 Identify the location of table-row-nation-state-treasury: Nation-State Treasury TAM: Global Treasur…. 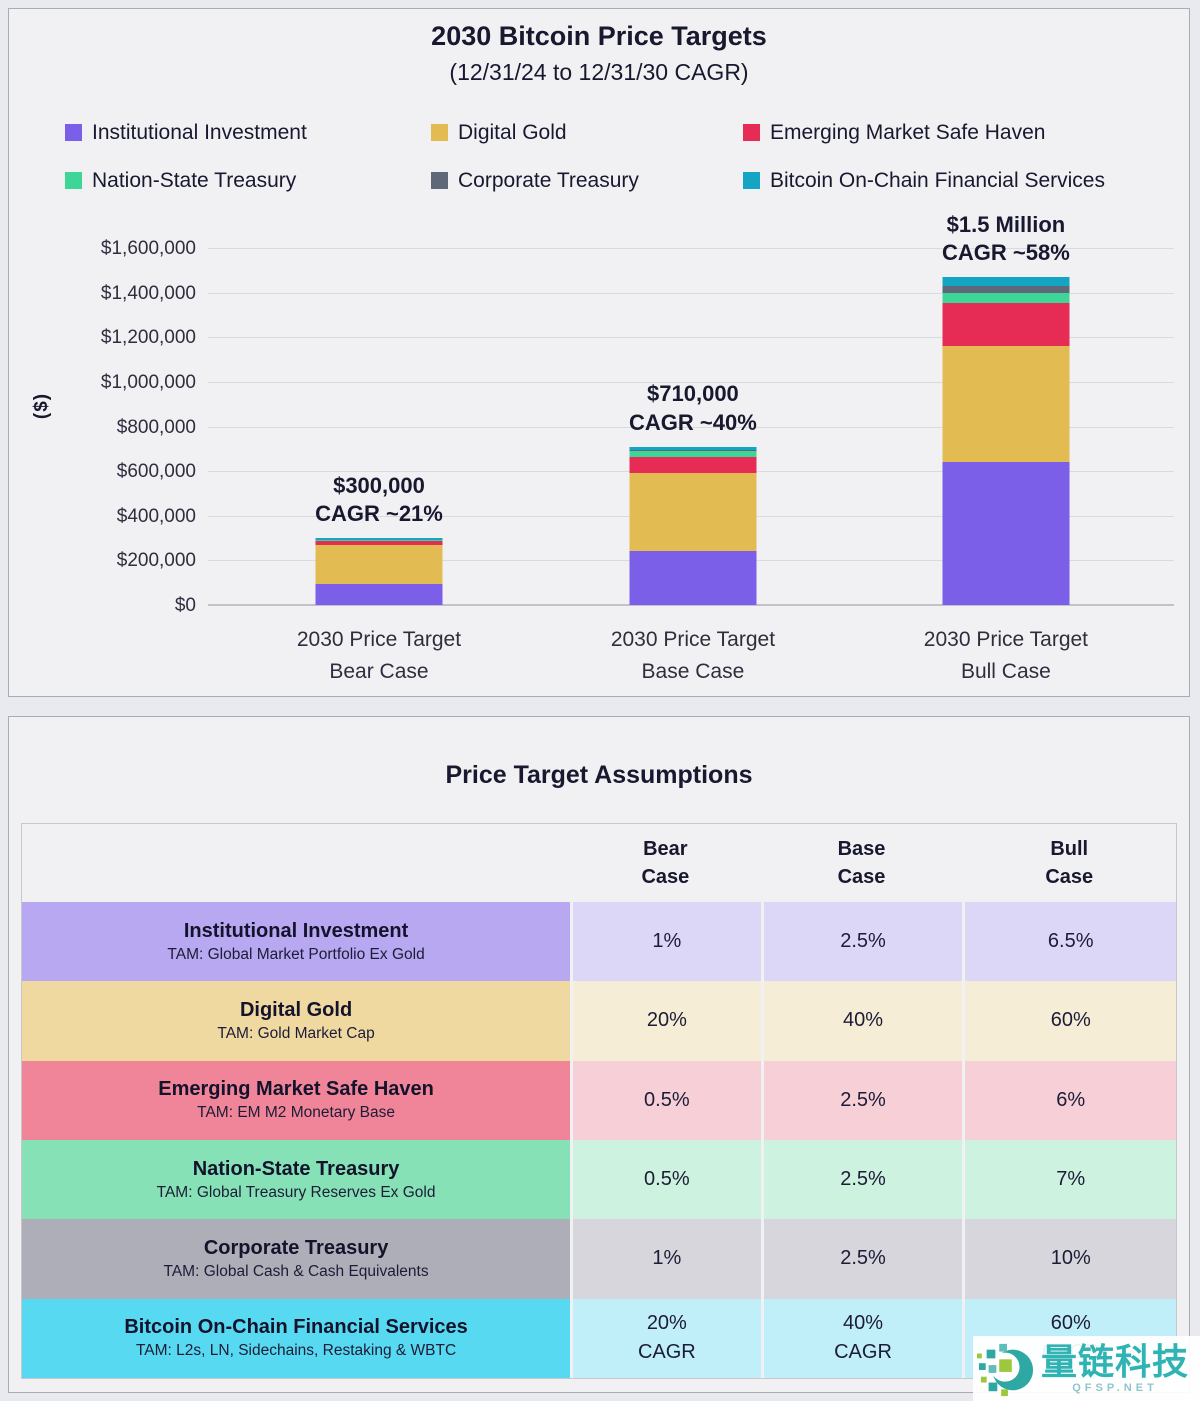
(599, 1179).